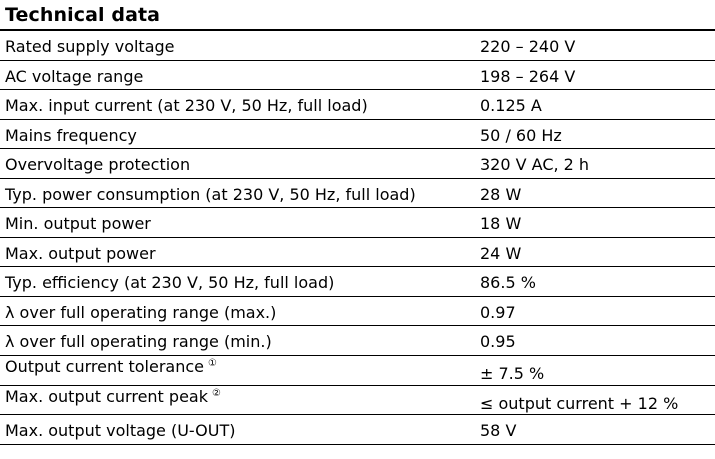  I want to click on row-value: 198 – 264 V, so click(528, 76).